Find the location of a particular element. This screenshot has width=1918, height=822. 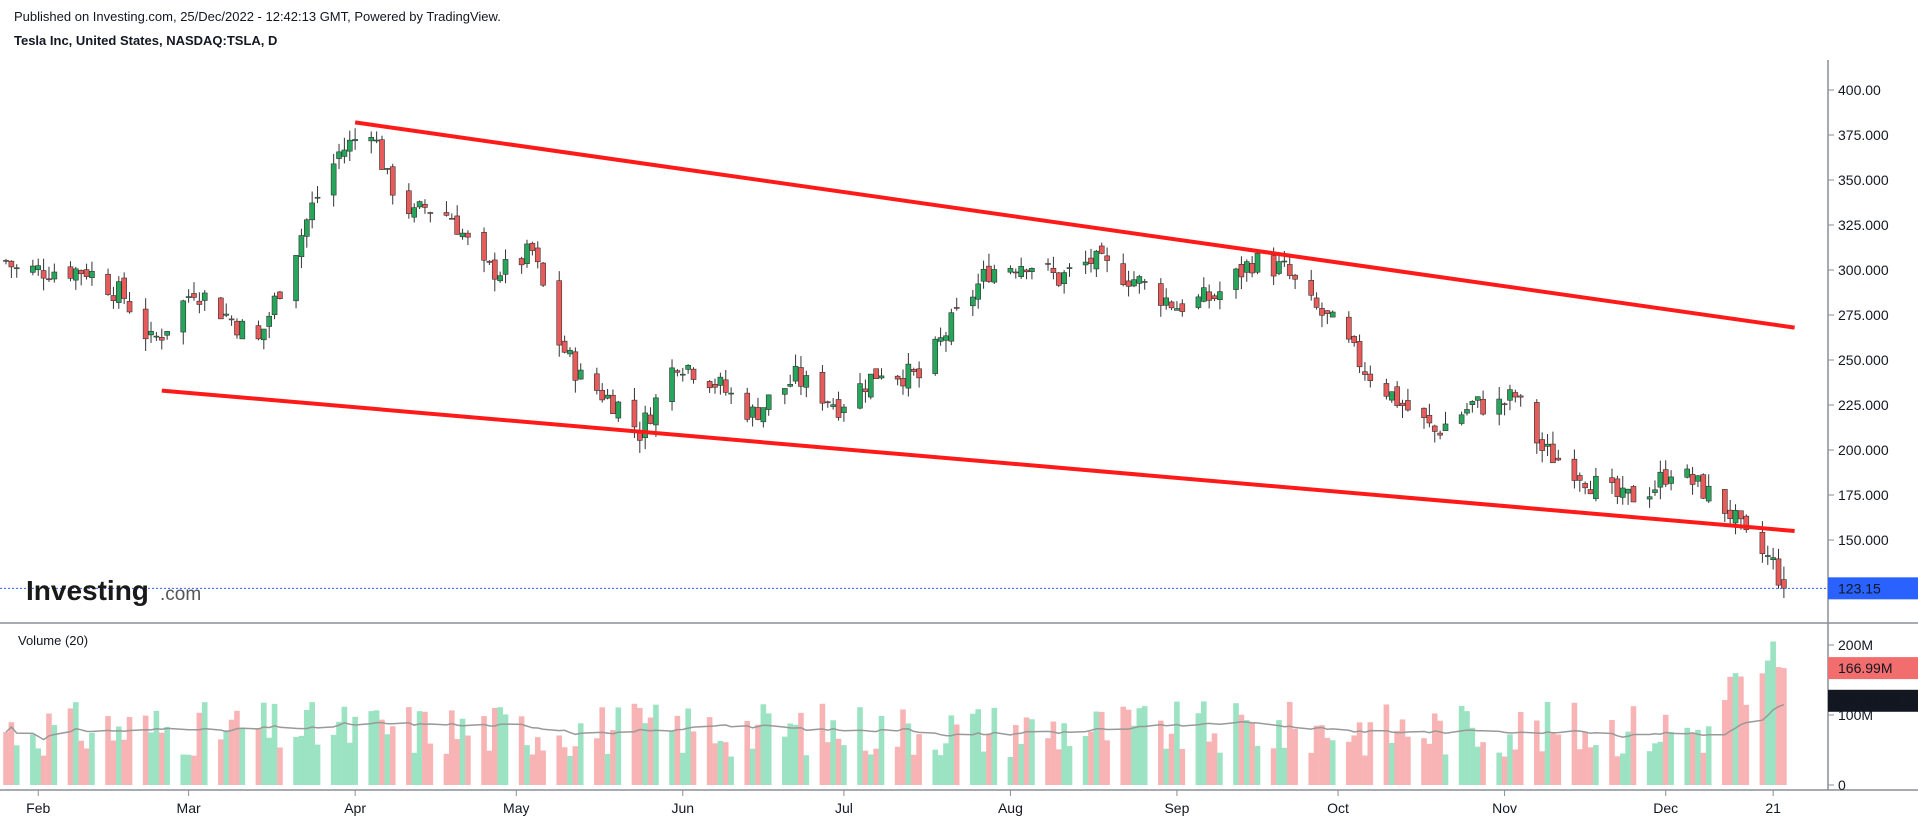

price-tick-label: 225.000 is located at coordinates (1863, 405).